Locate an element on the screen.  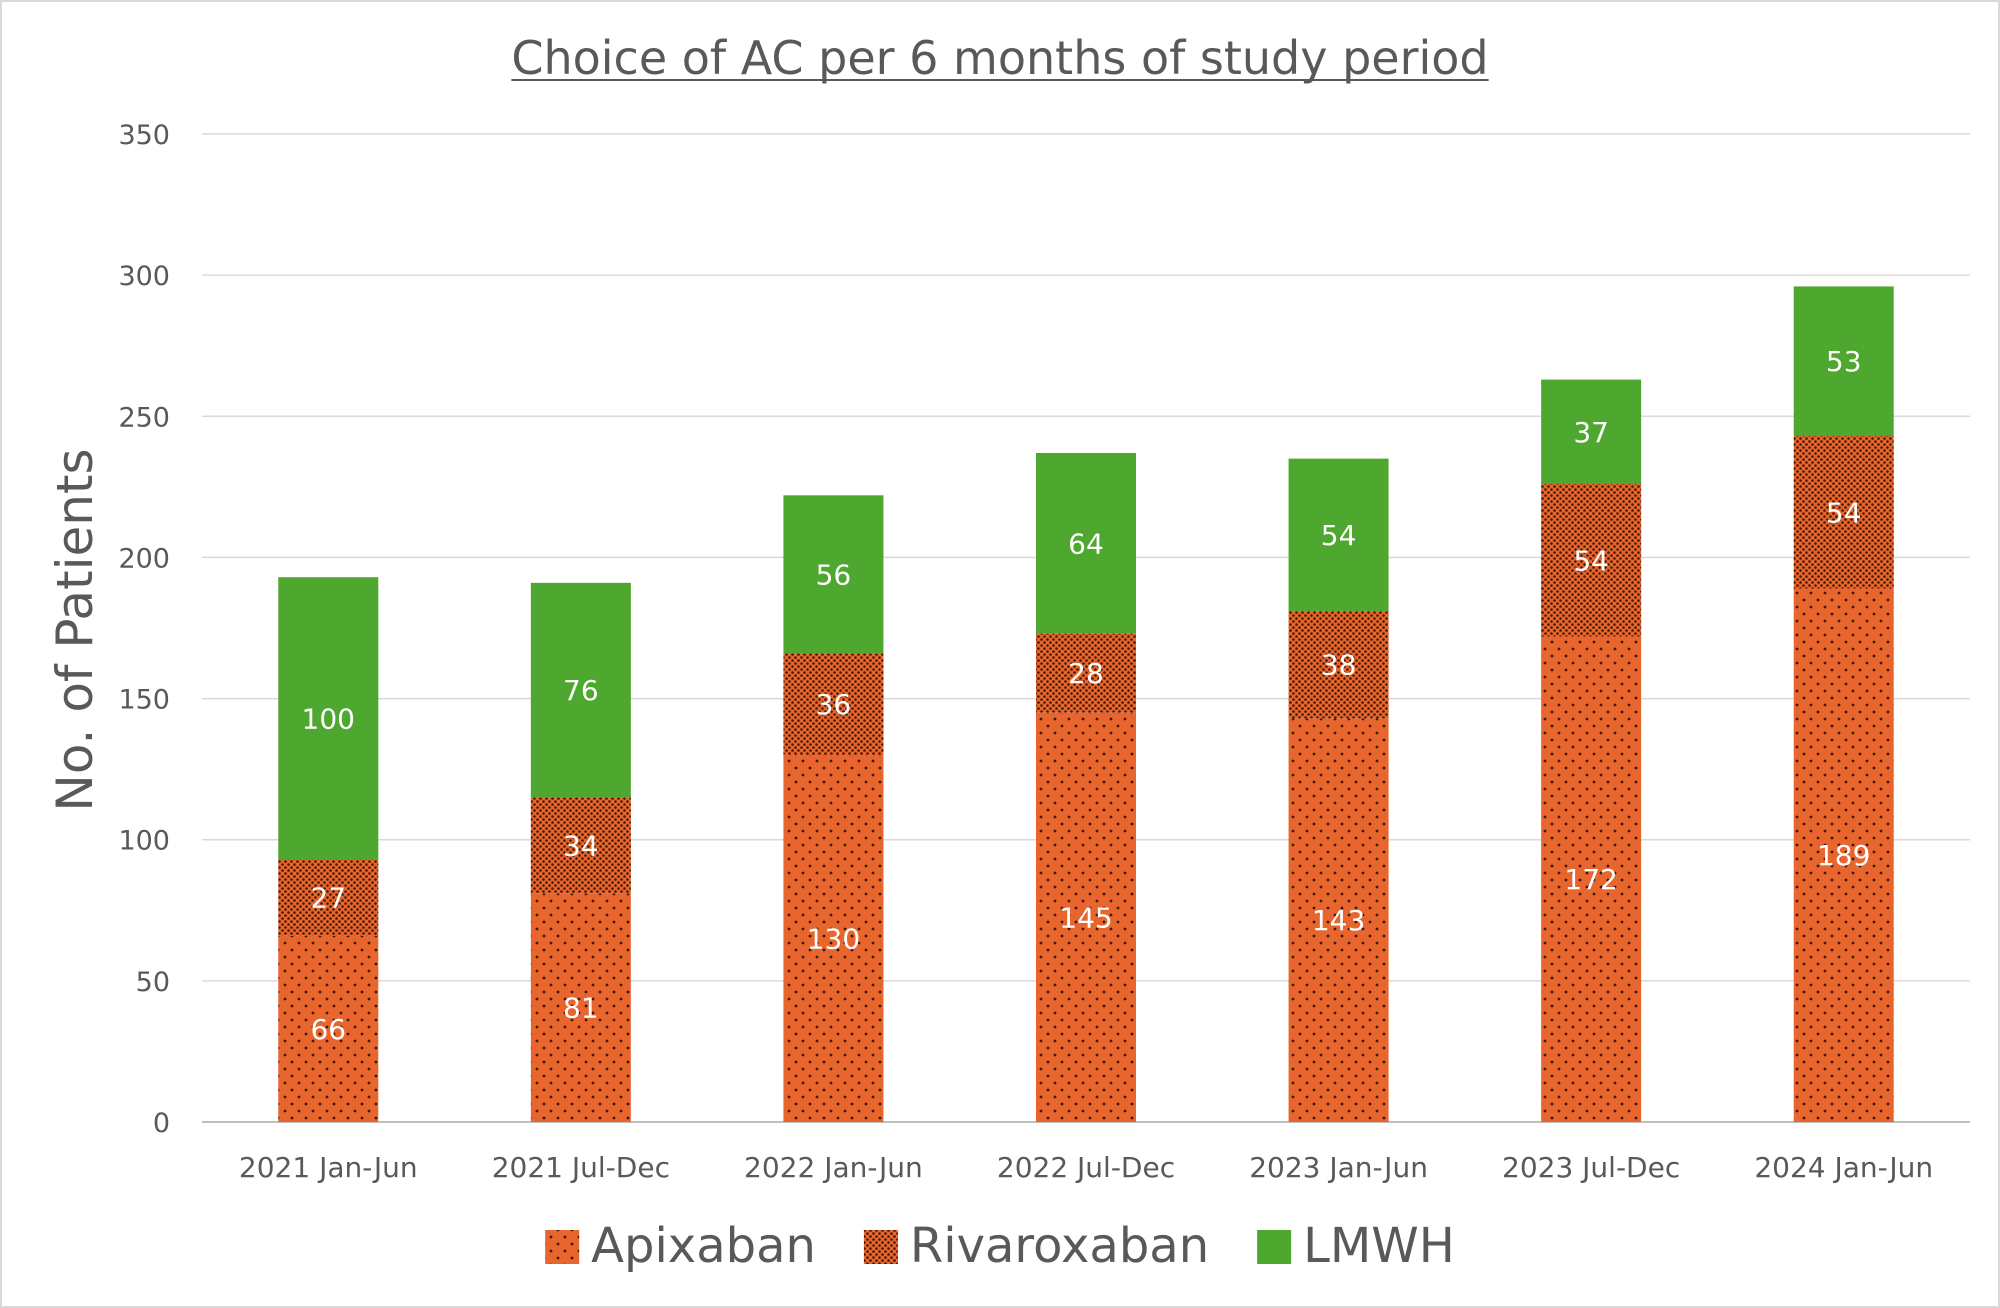
y-tick-label: 300 is located at coordinates (144, 276).